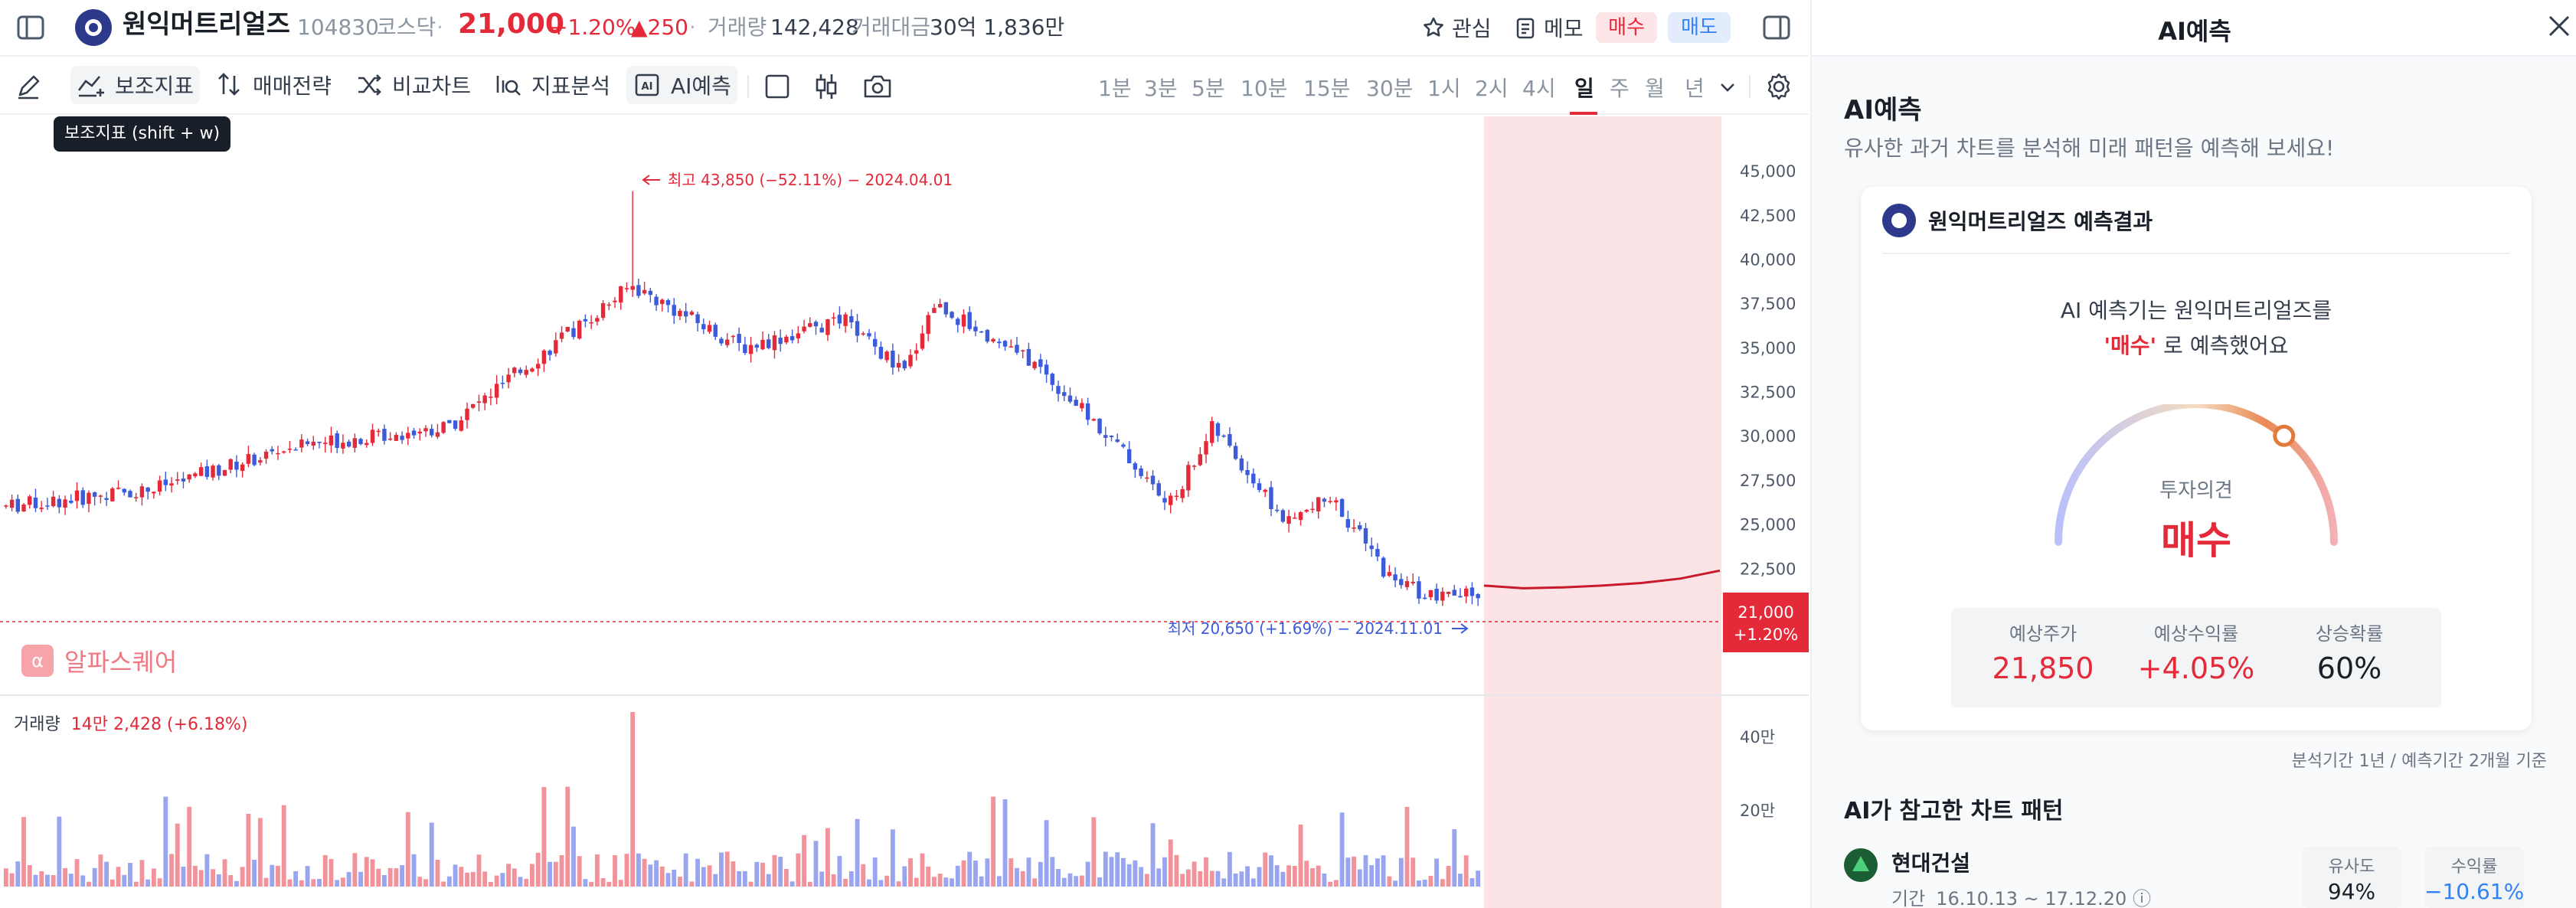 The image size is (2576, 908). What do you see at coordinates (1390, 88) in the screenshot?
I see `period-tab: 30분` at bounding box center [1390, 88].